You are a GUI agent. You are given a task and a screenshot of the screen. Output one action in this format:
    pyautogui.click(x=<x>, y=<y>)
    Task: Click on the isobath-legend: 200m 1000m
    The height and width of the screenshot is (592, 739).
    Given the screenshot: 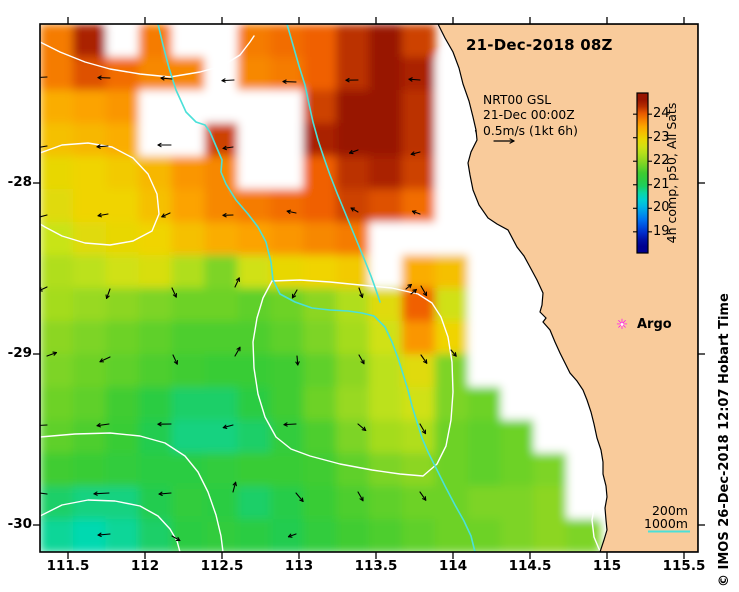 What is the action you would take?
    pyautogui.click(x=657, y=517)
    